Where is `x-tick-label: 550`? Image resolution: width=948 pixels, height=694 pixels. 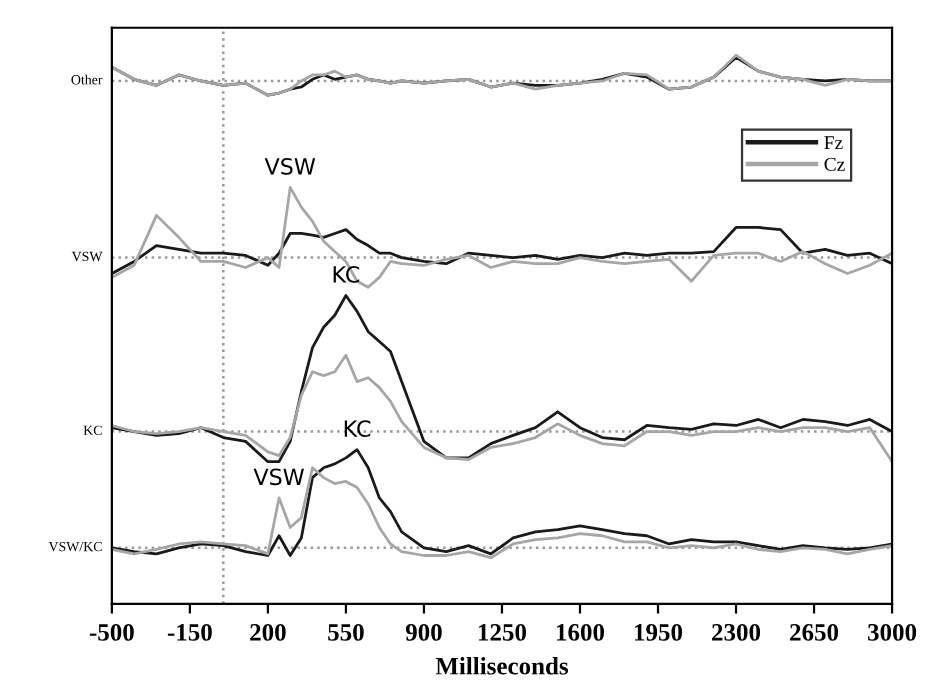 x-tick-label: 550 is located at coordinates (346, 632).